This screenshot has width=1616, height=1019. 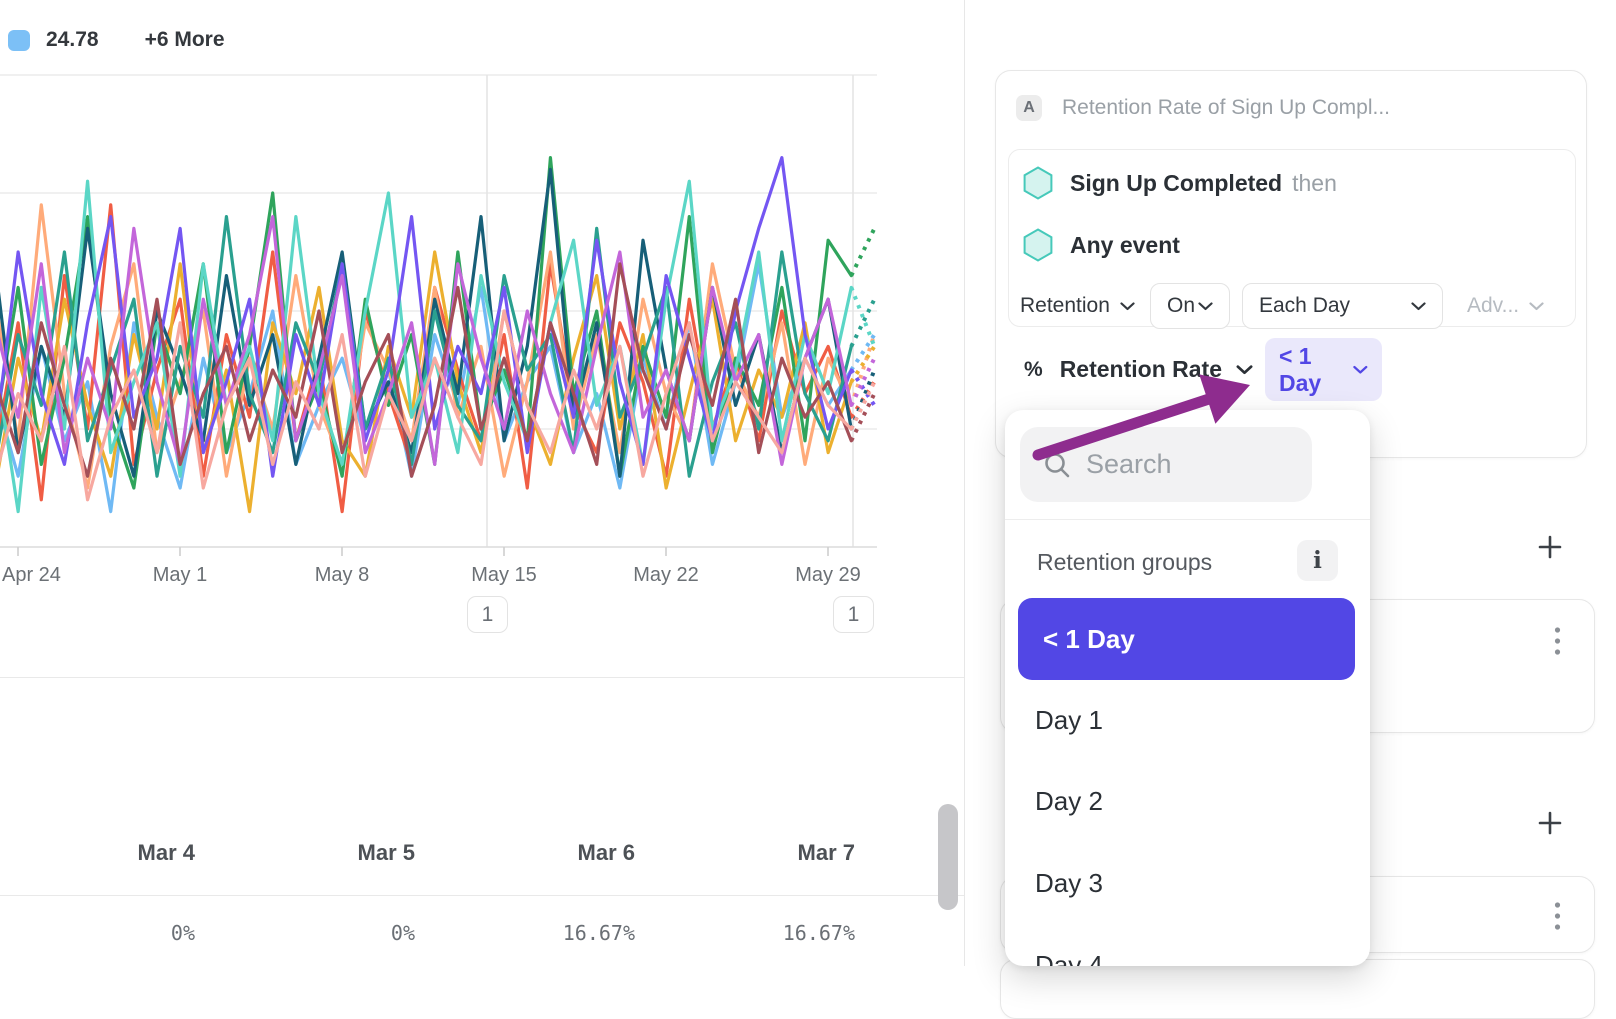 What do you see at coordinates (828, 575) in the screenshot?
I see `x-axis-label: May 29` at bounding box center [828, 575].